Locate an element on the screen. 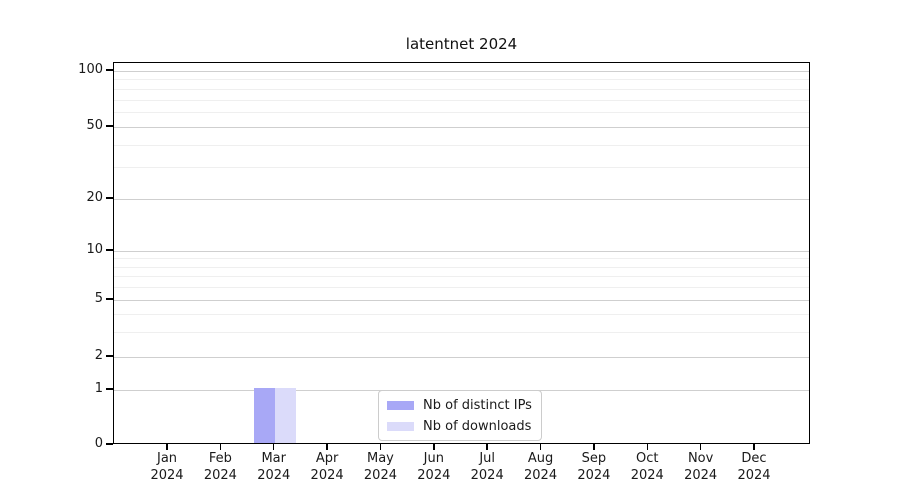 This screenshot has width=900, height=500. y-tick-label: 0 is located at coordinates (98, 443).